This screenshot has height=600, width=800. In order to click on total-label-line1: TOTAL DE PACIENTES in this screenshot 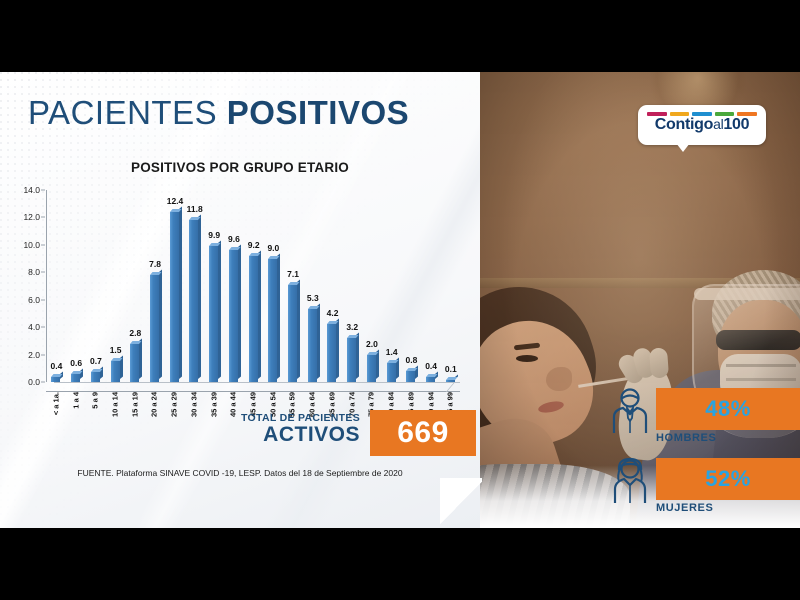, I will do `click(300, 418)`.